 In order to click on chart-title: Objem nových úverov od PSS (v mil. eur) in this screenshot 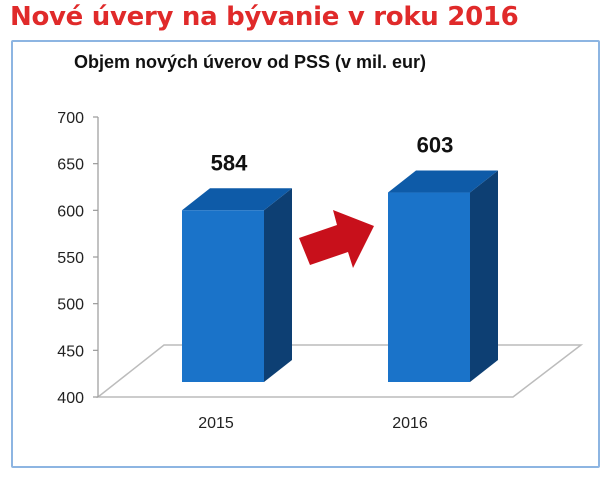, I will do `click(250, 62)`.